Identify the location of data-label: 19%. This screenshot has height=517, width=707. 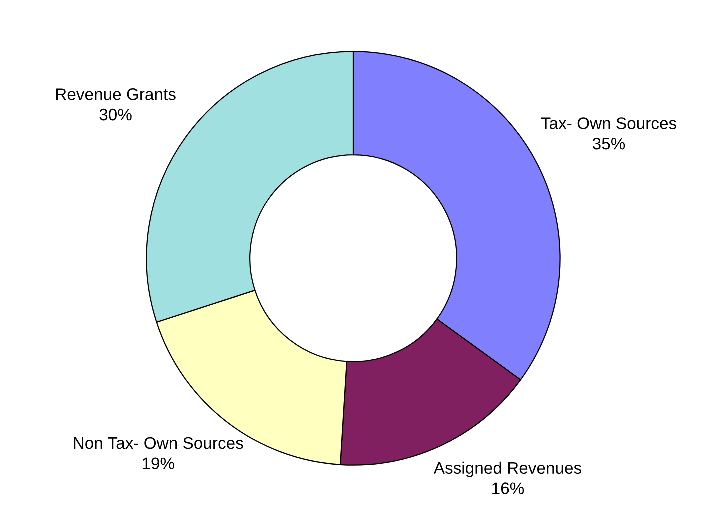
(158, 464).